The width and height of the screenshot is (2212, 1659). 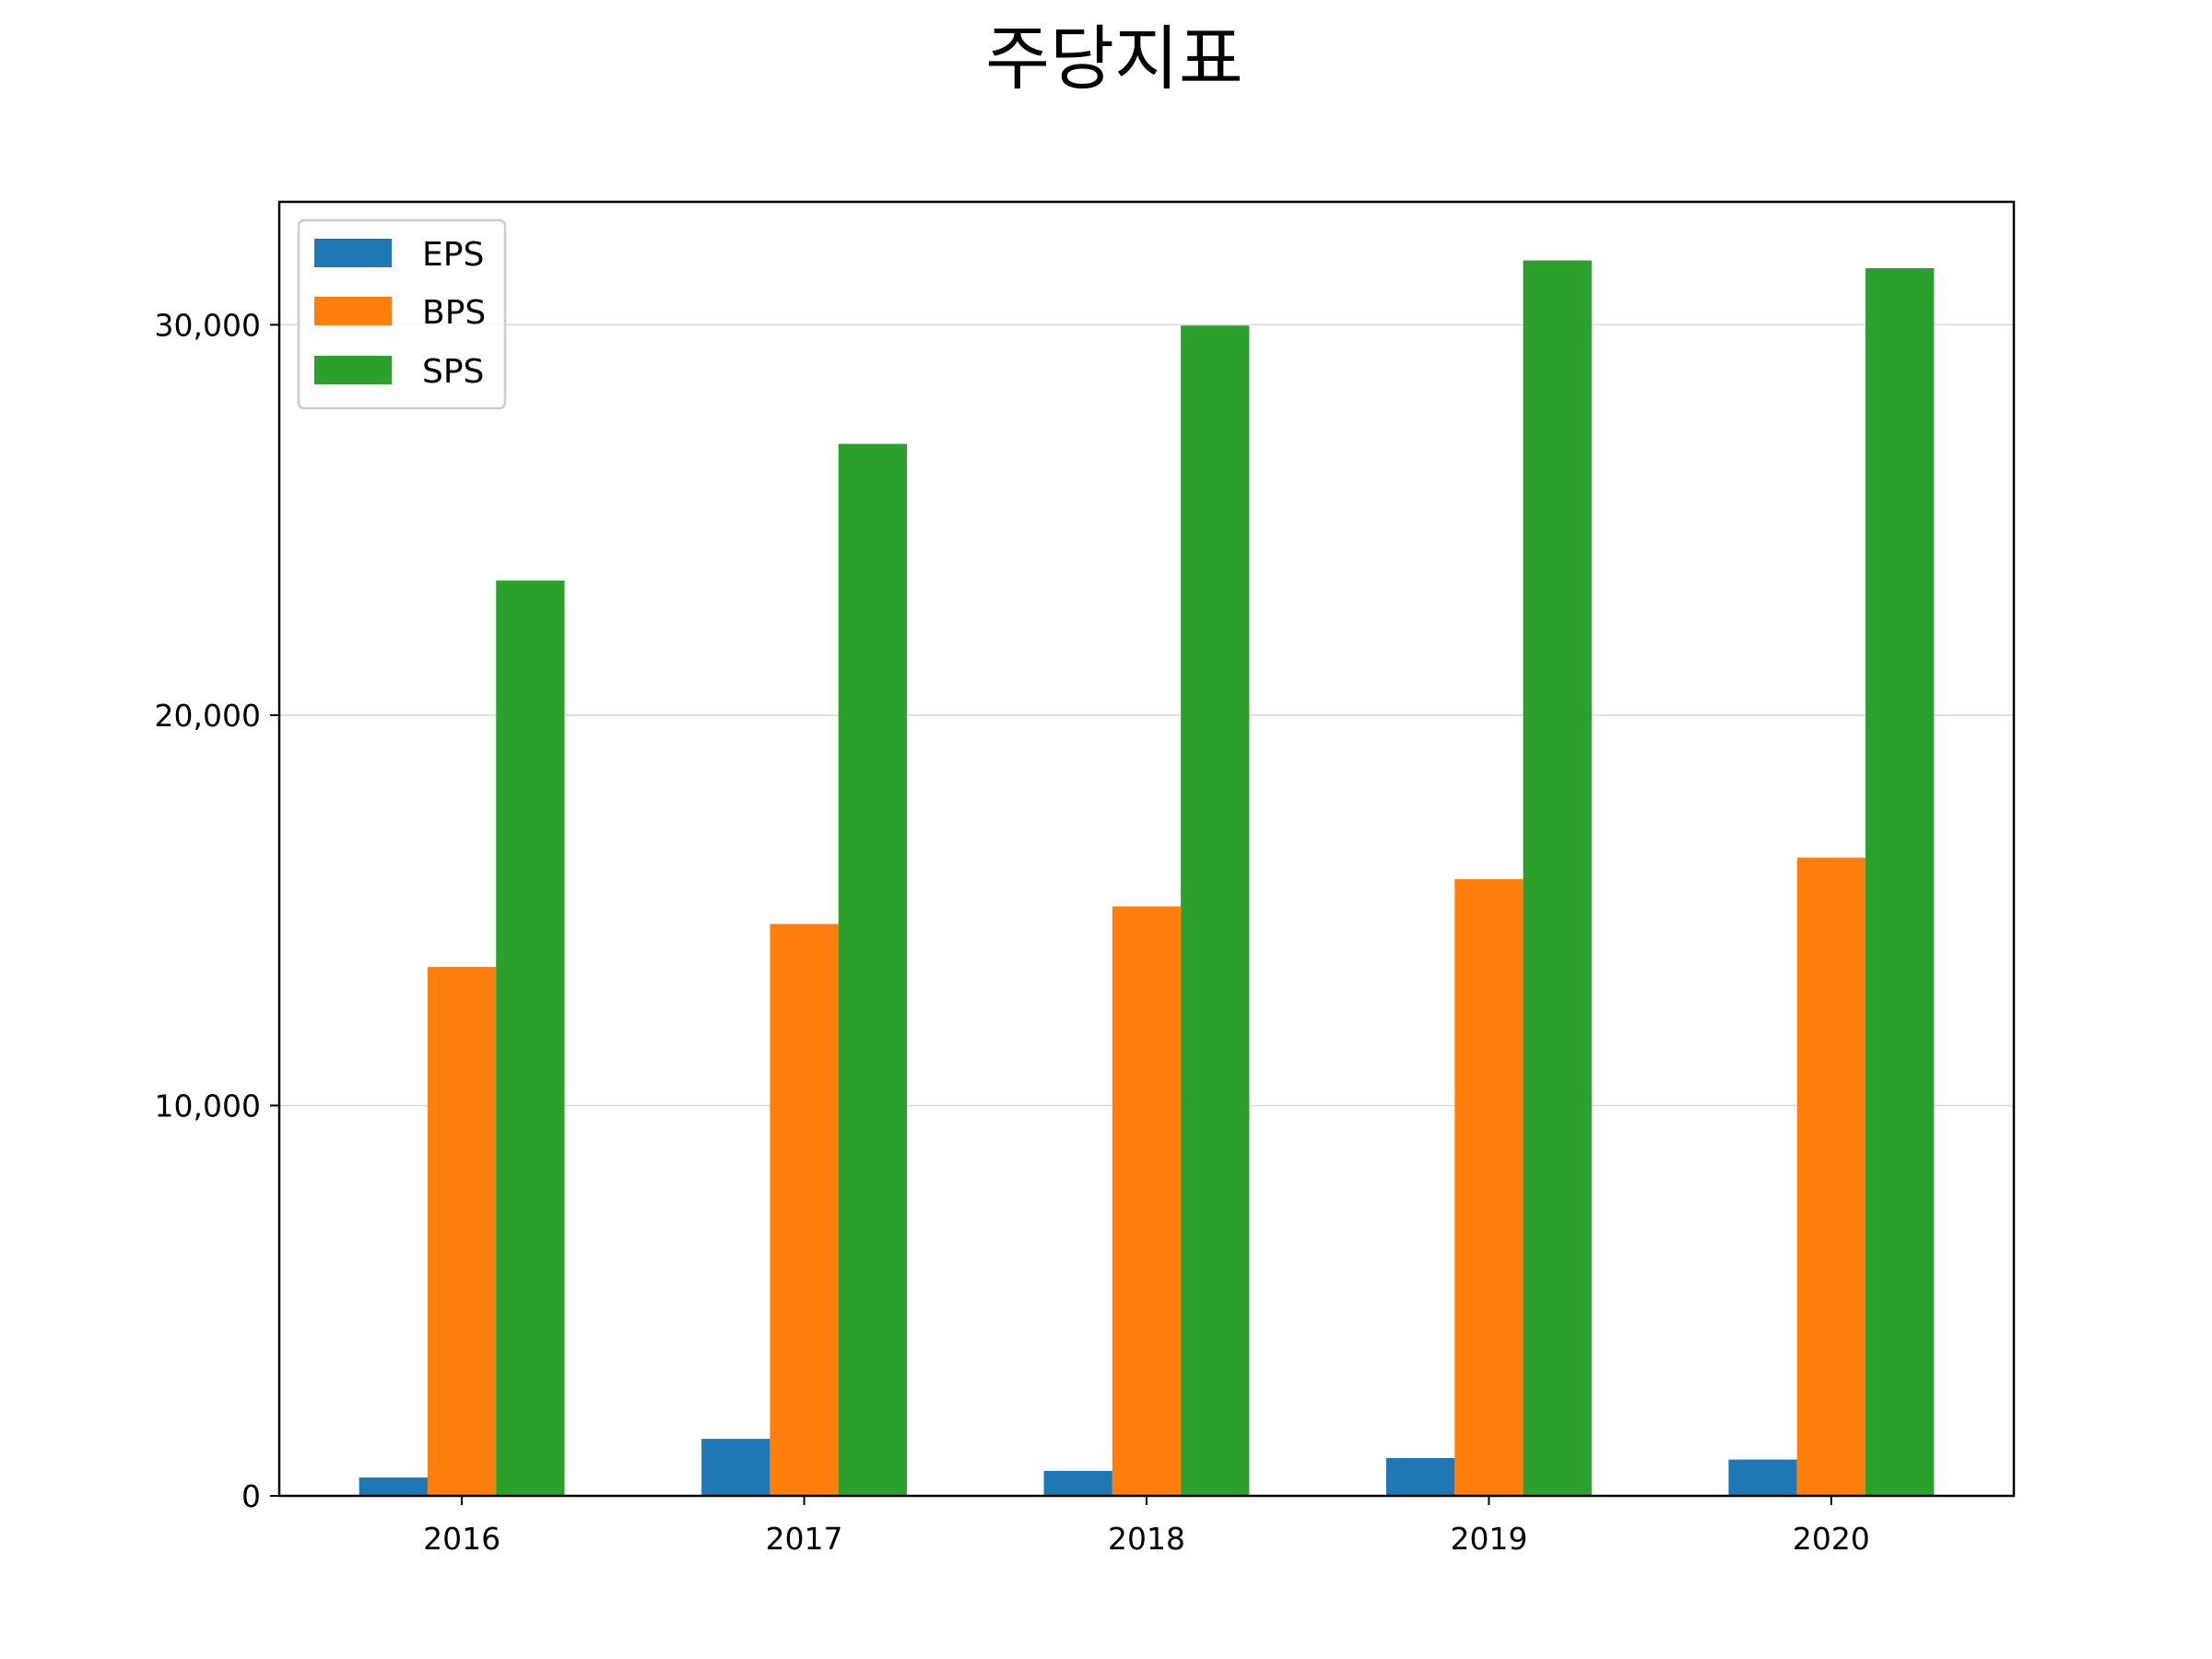 I want to click on bar-sps-2019, so click(x=1557, y=878).